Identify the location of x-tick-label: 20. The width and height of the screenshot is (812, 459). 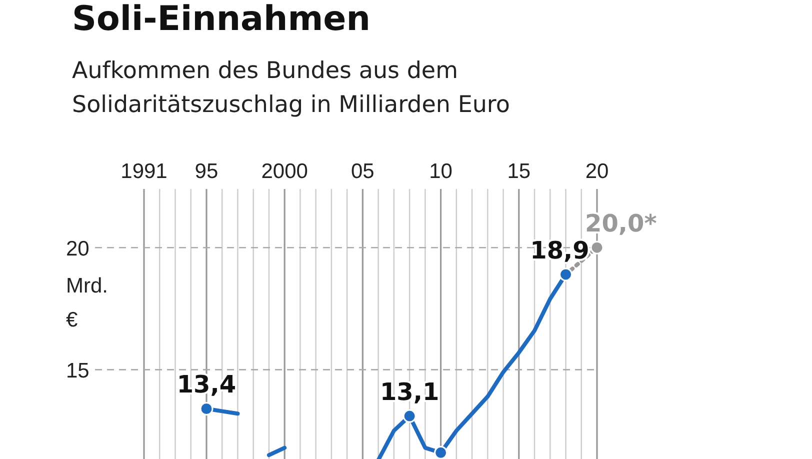
(597, 171).